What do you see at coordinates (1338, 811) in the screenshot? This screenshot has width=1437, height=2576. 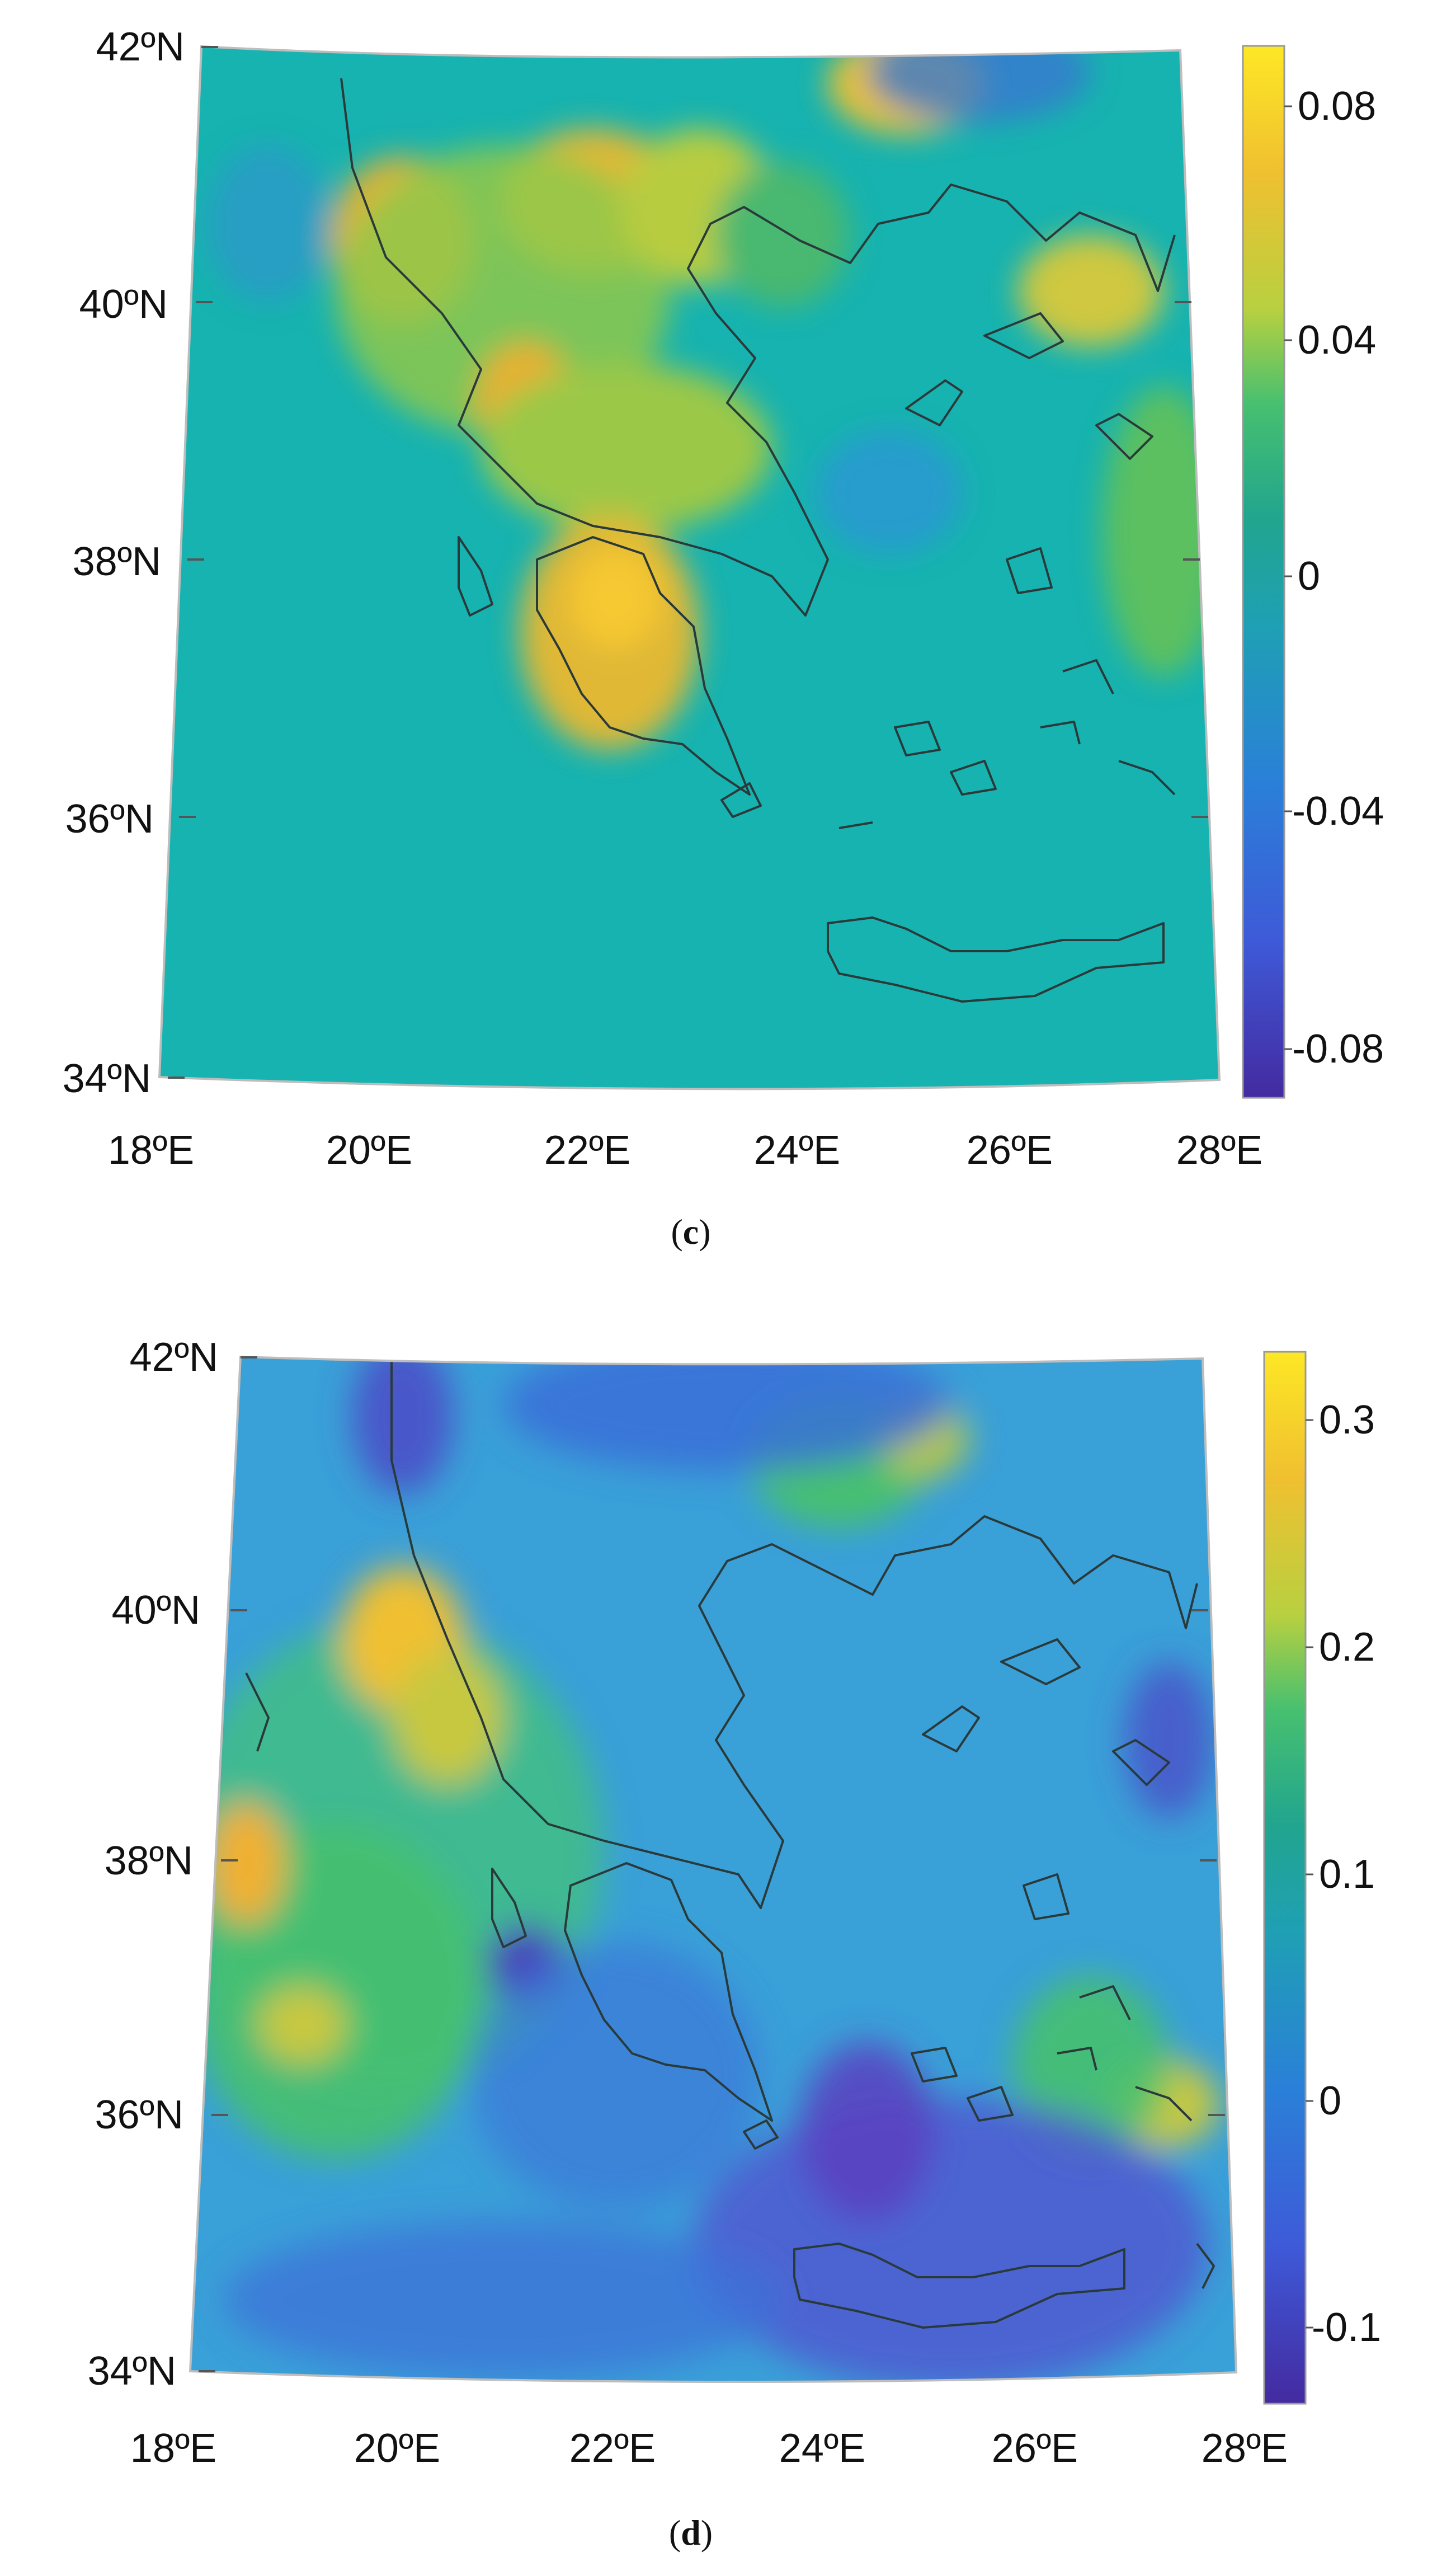 I see `colorbar-label-3: -0.04` at bounding box center [1338, 811].